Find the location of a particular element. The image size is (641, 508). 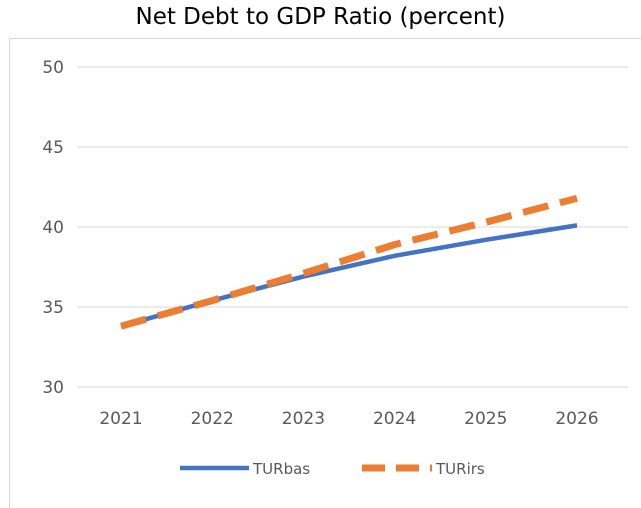

y-tick-label: 45 is located at coordinates (53, 148).